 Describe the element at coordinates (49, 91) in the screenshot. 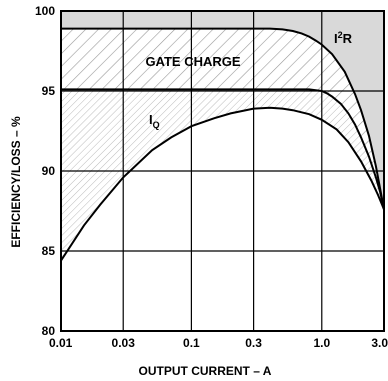

I see `y-tick-label: 95` at that location.